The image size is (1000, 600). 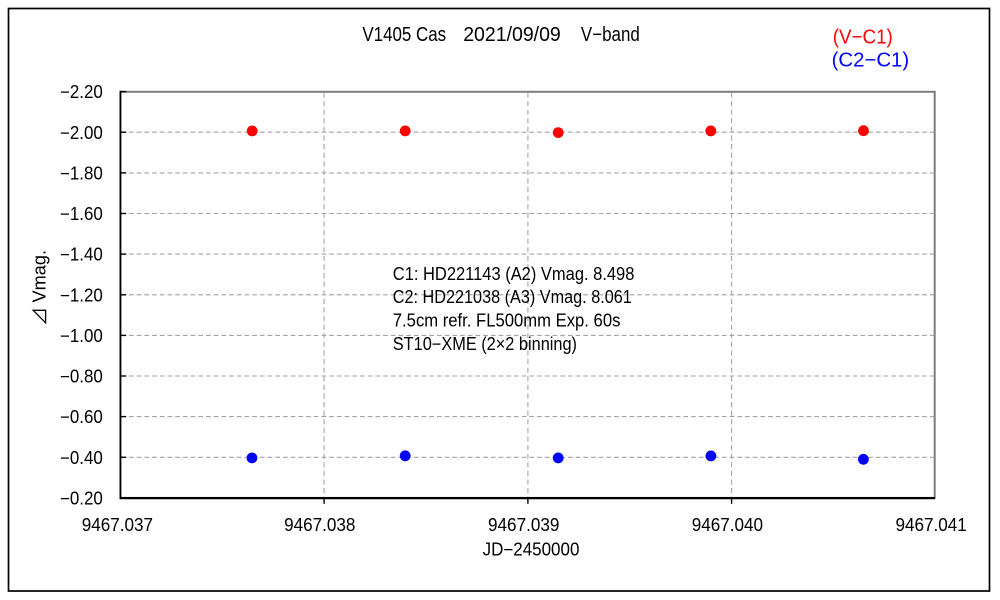 I want to click on svg-text: V−band, so click(x=610, y=35).